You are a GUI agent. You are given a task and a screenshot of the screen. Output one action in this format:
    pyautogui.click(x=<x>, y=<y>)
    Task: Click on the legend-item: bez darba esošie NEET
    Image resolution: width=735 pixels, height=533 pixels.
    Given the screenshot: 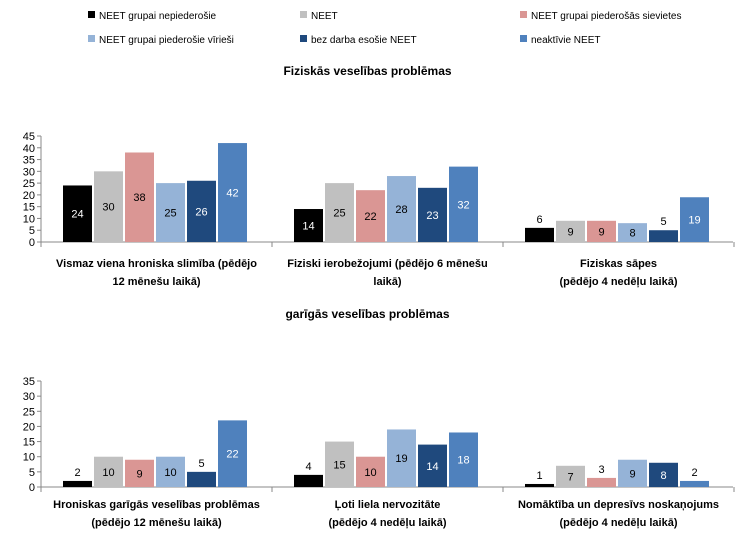 What is the action you would take?
    pyautogui.click(x=358, y=41)
    